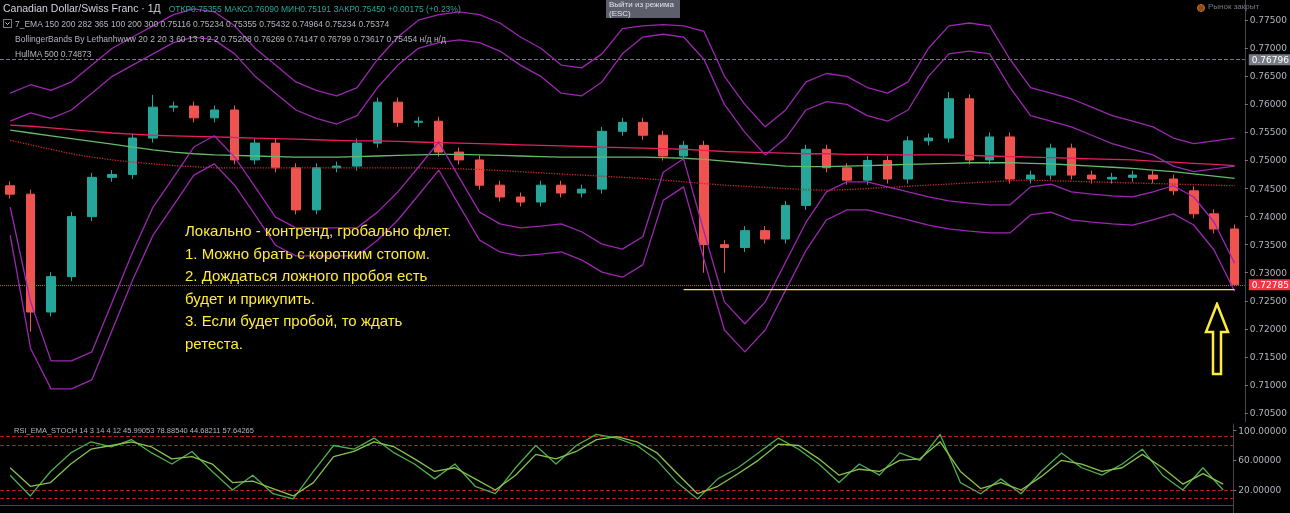 The image size is (1290, 513). Describe the element at coordinates (53, 54) in the screenshot. I see `annotation: HullMA 500 0.74873` at that location.